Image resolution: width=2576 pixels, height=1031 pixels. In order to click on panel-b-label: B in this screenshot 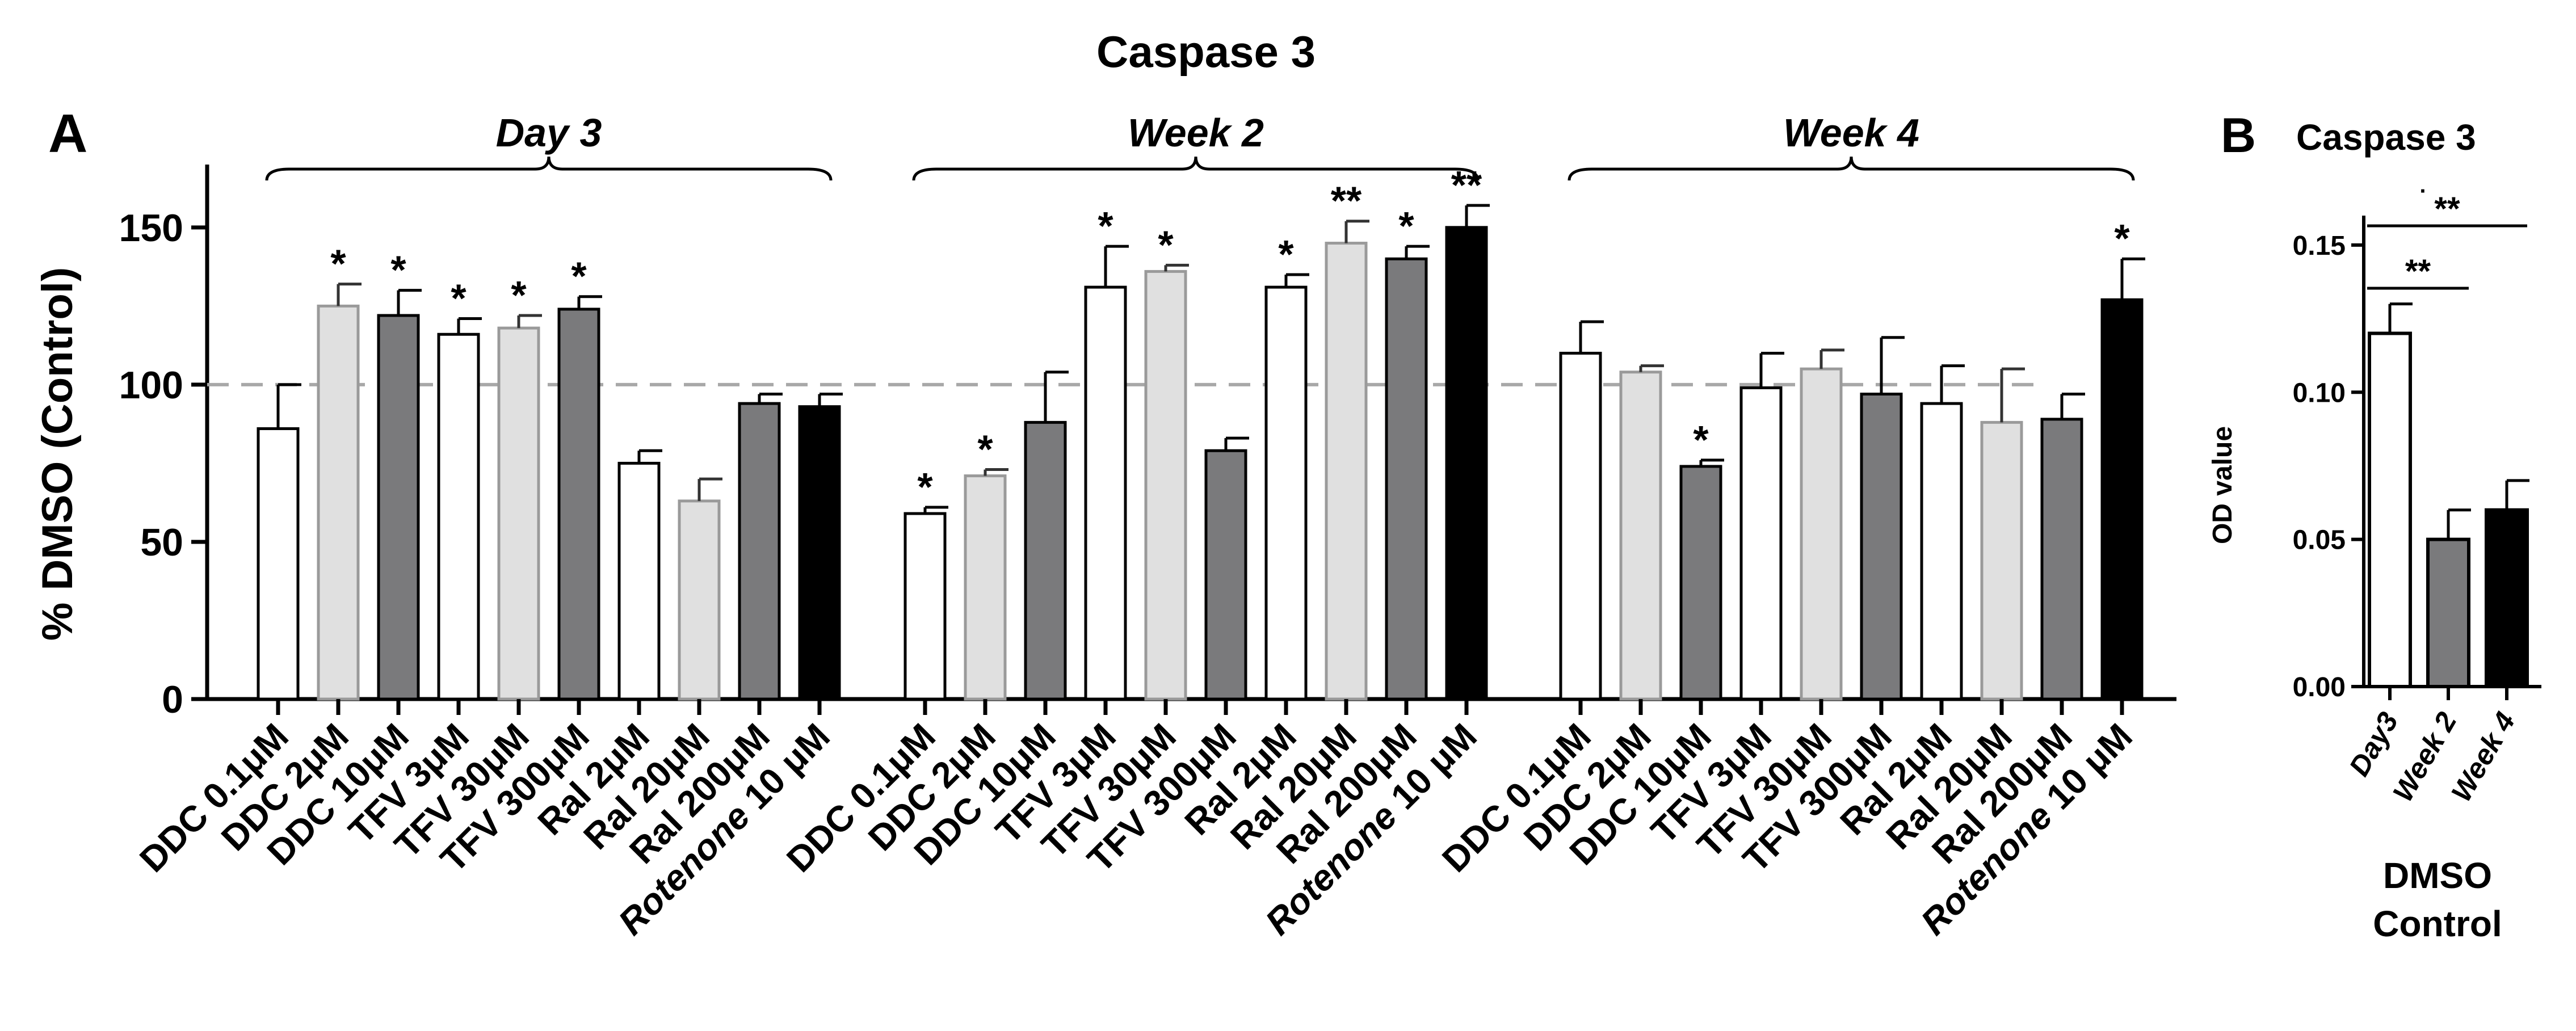, I will do `click(2238, 135)`.